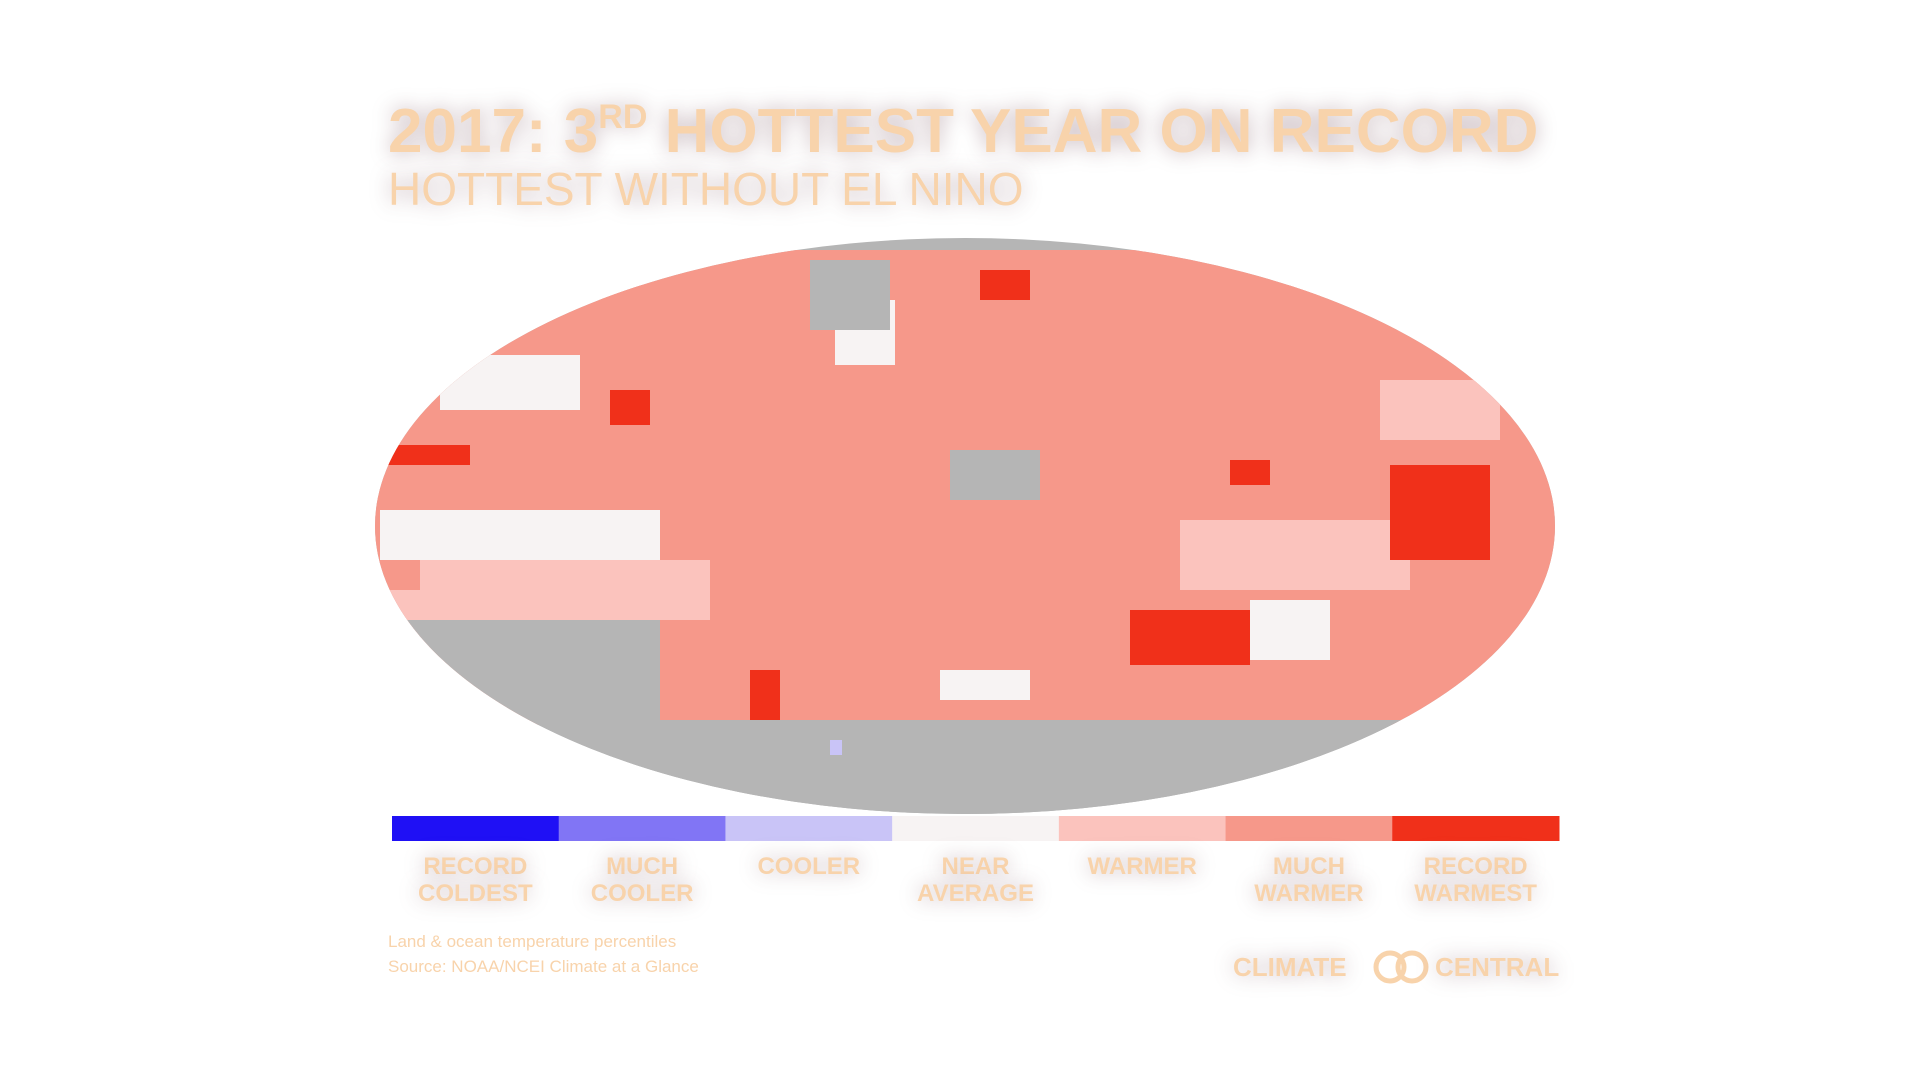 This screenshot has height=1080, width=1920. What do you see at coordinates (1497, 967) in the screenshot?
I see `logo-right: CENTRAL` at bounding box center [1497, 967].